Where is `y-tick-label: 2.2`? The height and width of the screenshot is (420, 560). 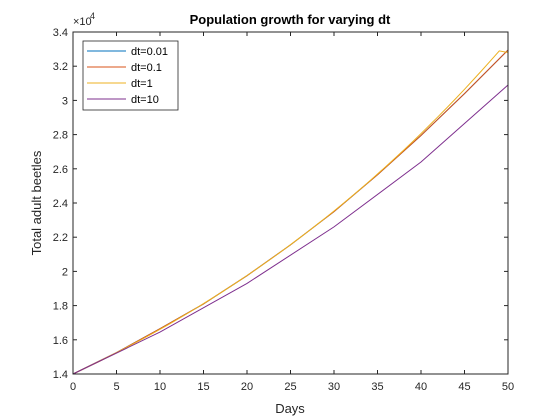
y-tick-label: 2.2 is located at coordinates (60, 238).